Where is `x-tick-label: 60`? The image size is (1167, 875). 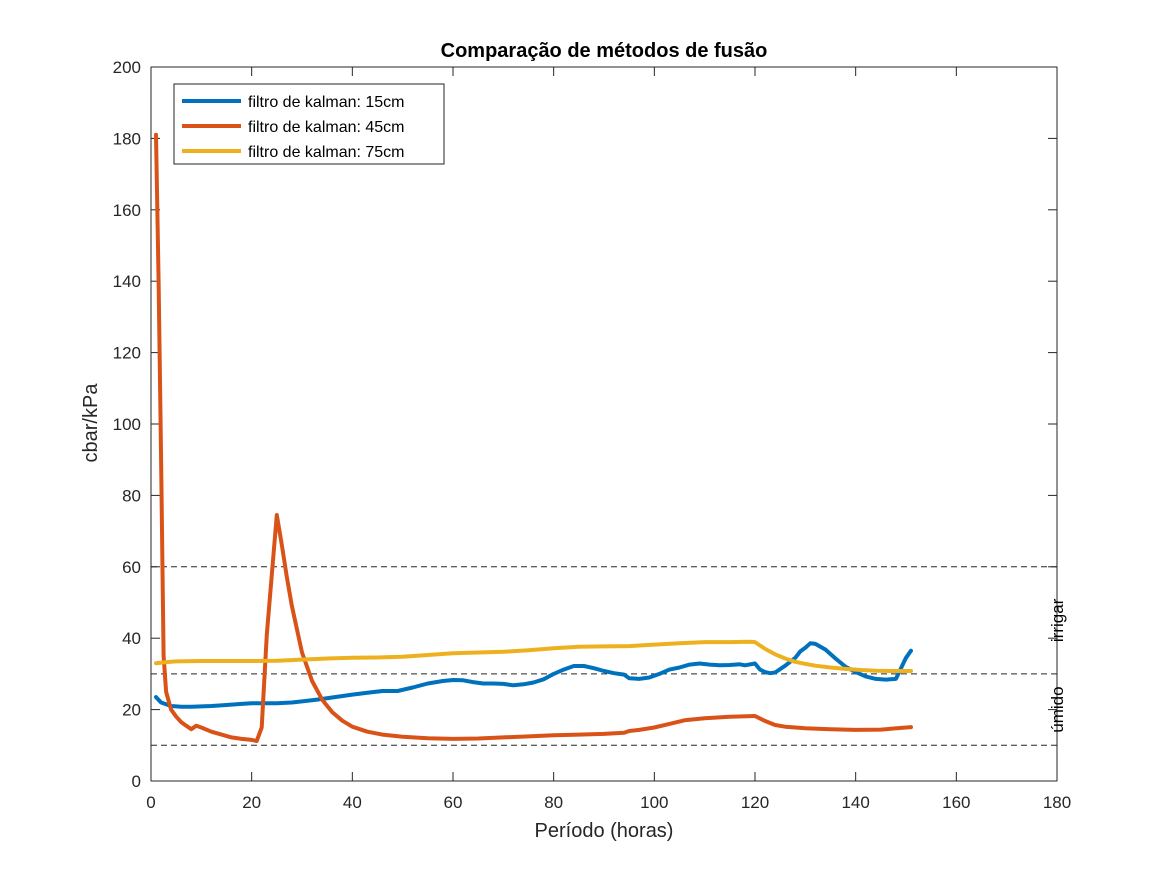
x-tick-label: 60 is located at coordinates (453, 802).